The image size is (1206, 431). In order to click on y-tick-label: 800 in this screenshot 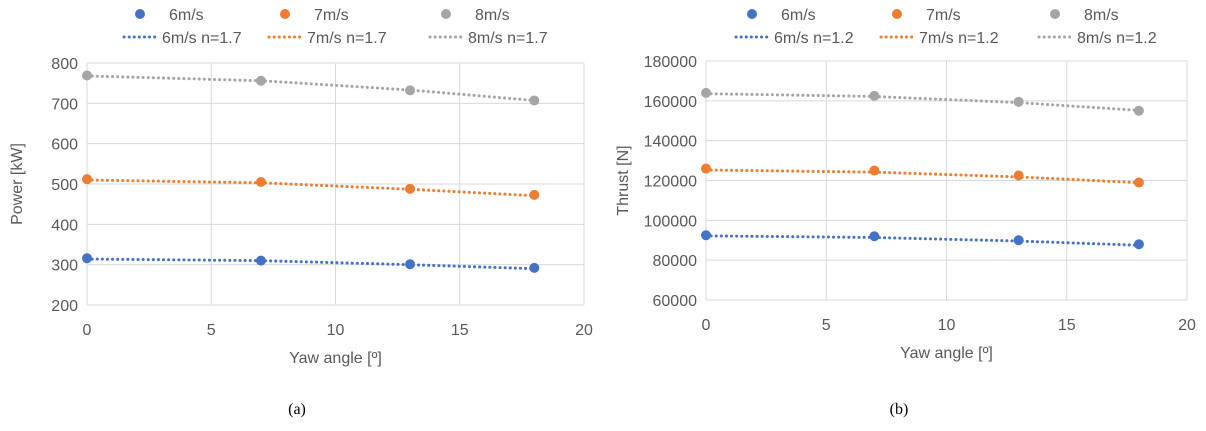, I will do `click(64, 64)`.